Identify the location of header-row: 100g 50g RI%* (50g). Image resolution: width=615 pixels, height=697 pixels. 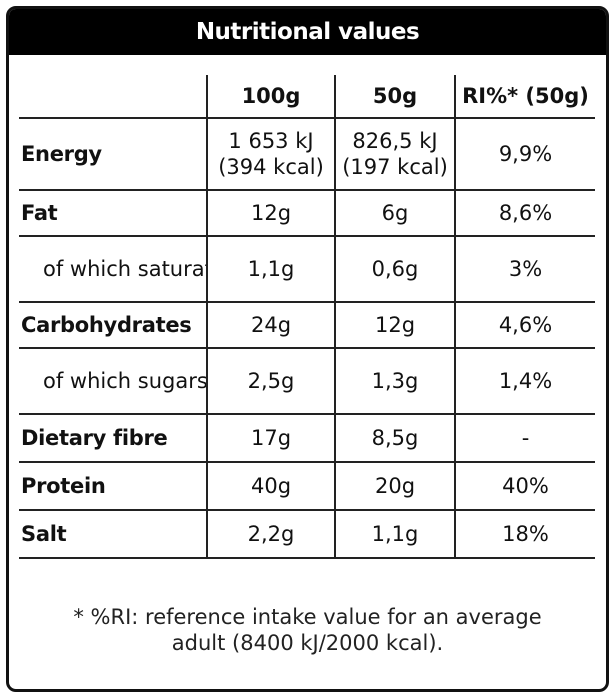
(307, 97).